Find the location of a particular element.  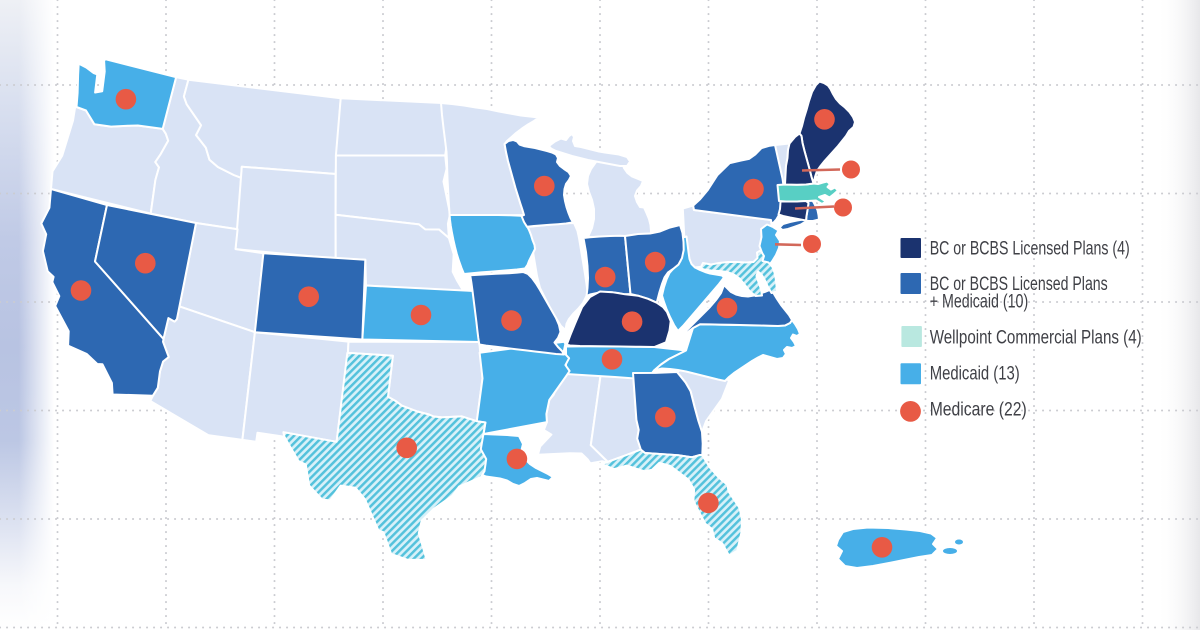

svg-text: + Medicaid (10) is located at coordinates (979, 301).